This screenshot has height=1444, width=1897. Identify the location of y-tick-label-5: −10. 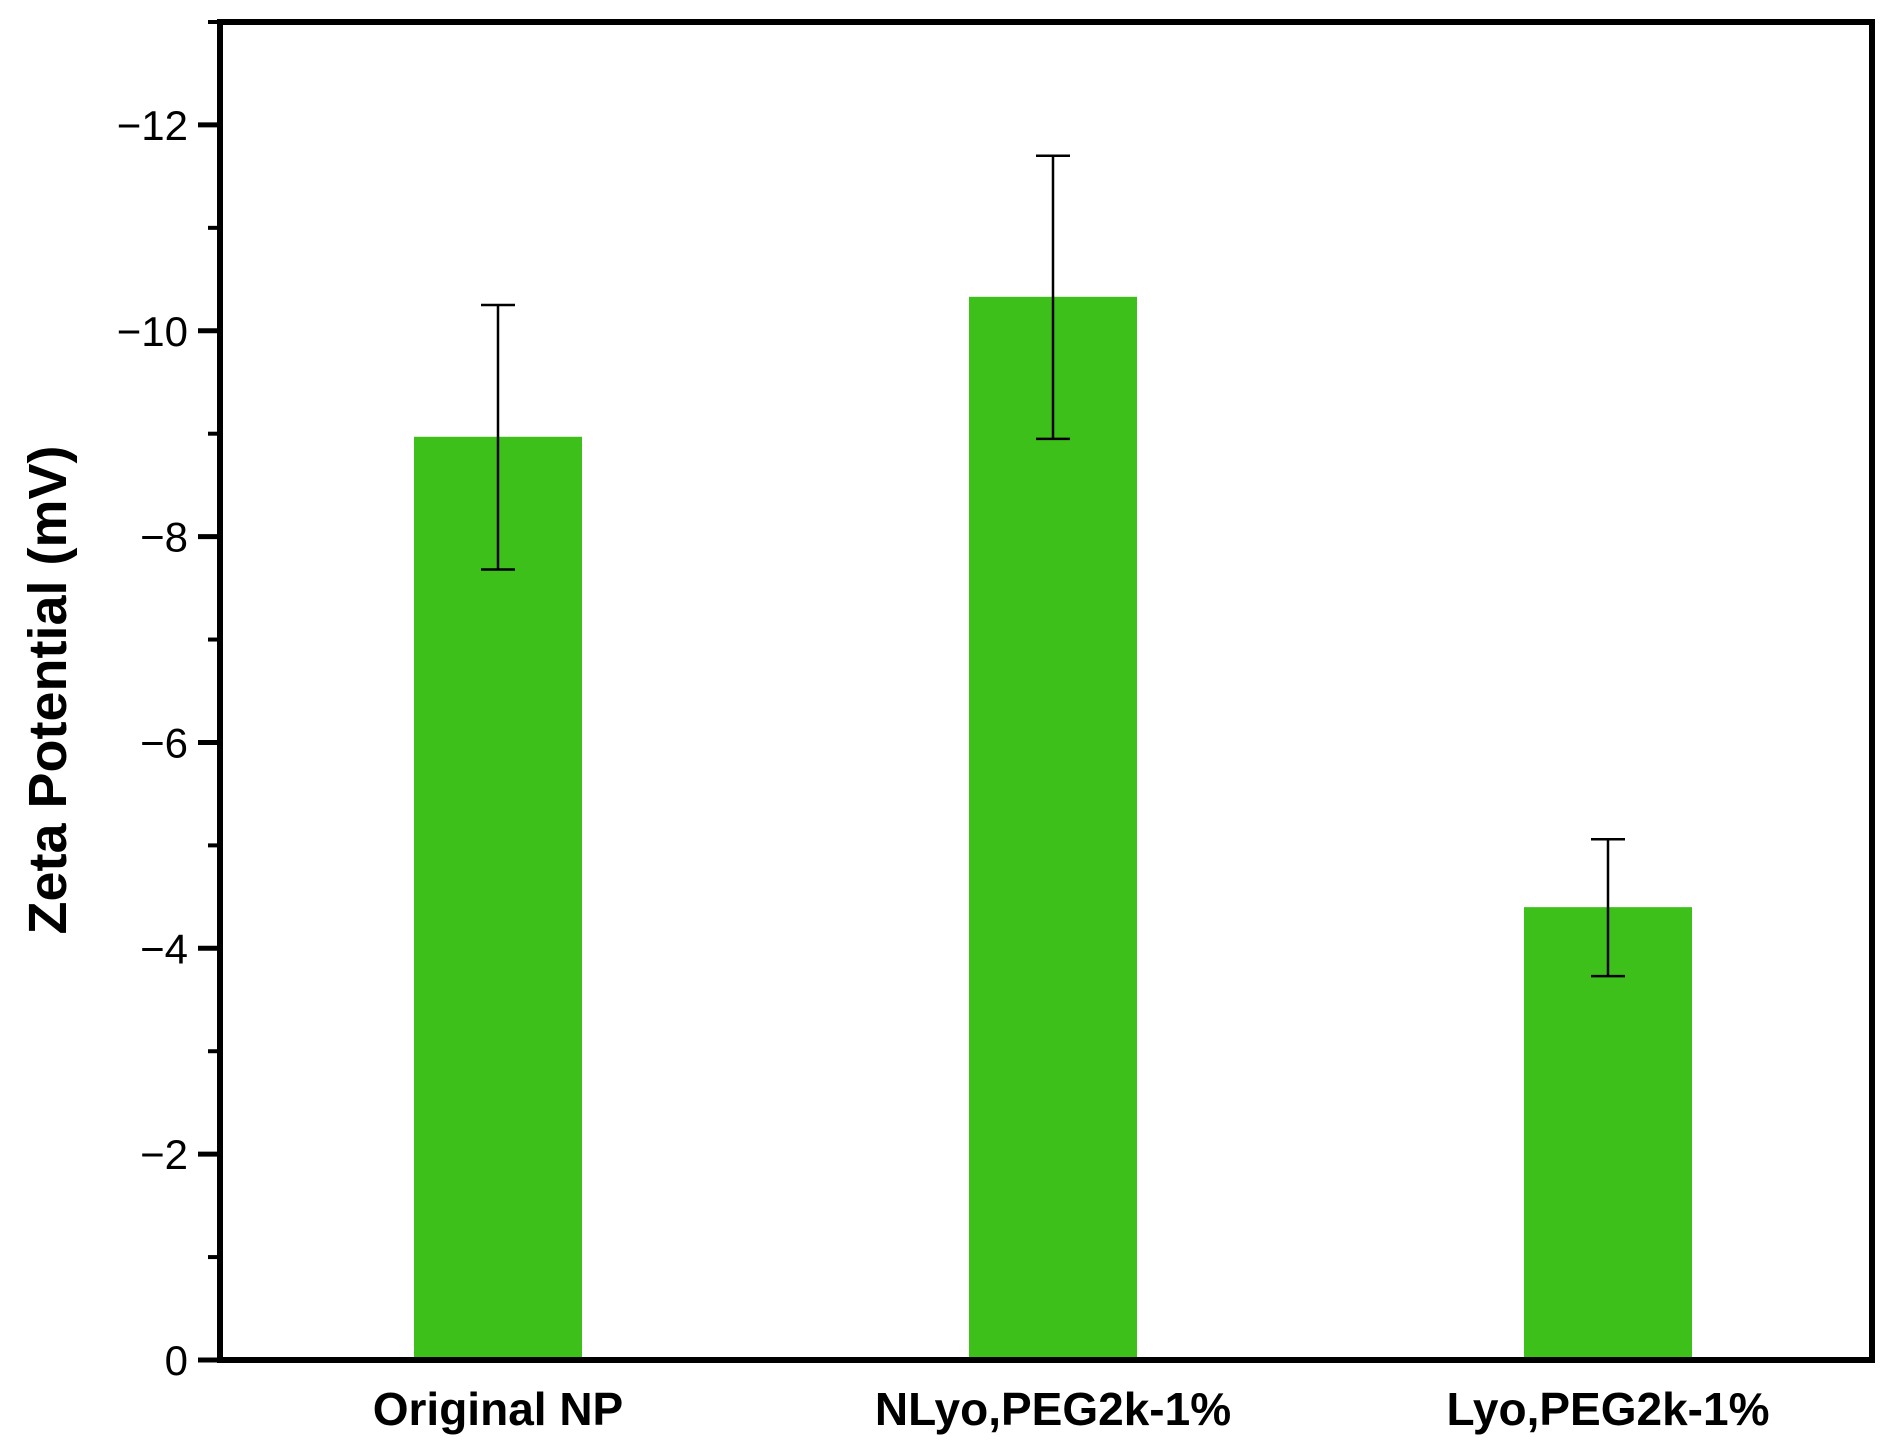
(152, 331).